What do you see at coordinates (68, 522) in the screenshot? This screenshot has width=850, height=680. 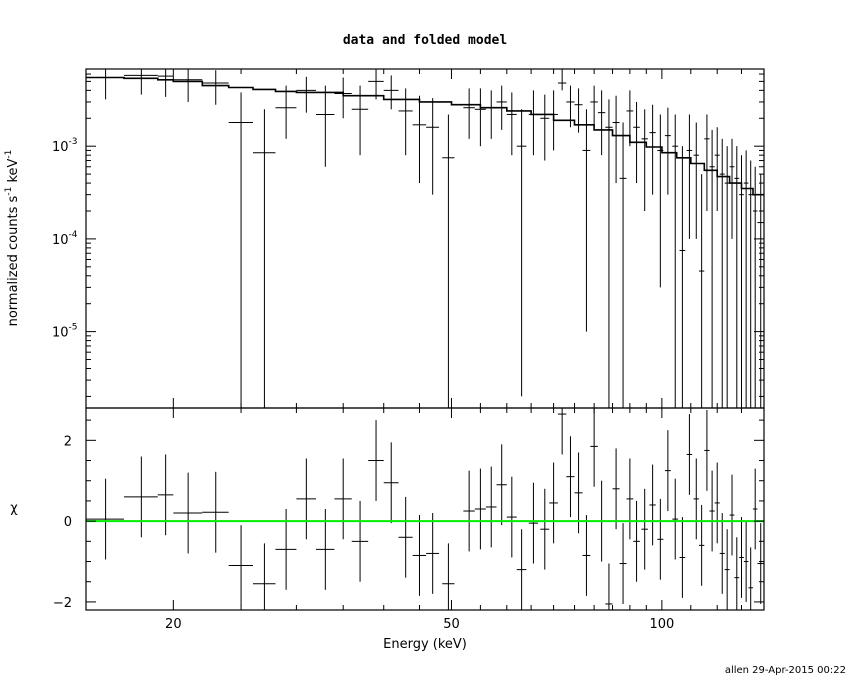 I see `y-tick-label: 0` at bounding box center [68, 522].